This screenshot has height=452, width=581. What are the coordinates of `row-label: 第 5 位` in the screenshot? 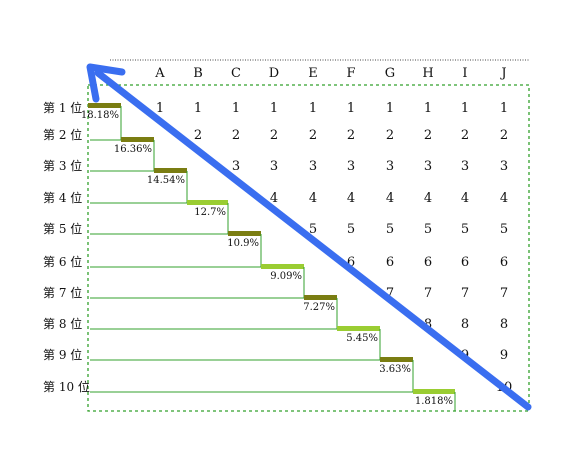 It's located at (62, 228).